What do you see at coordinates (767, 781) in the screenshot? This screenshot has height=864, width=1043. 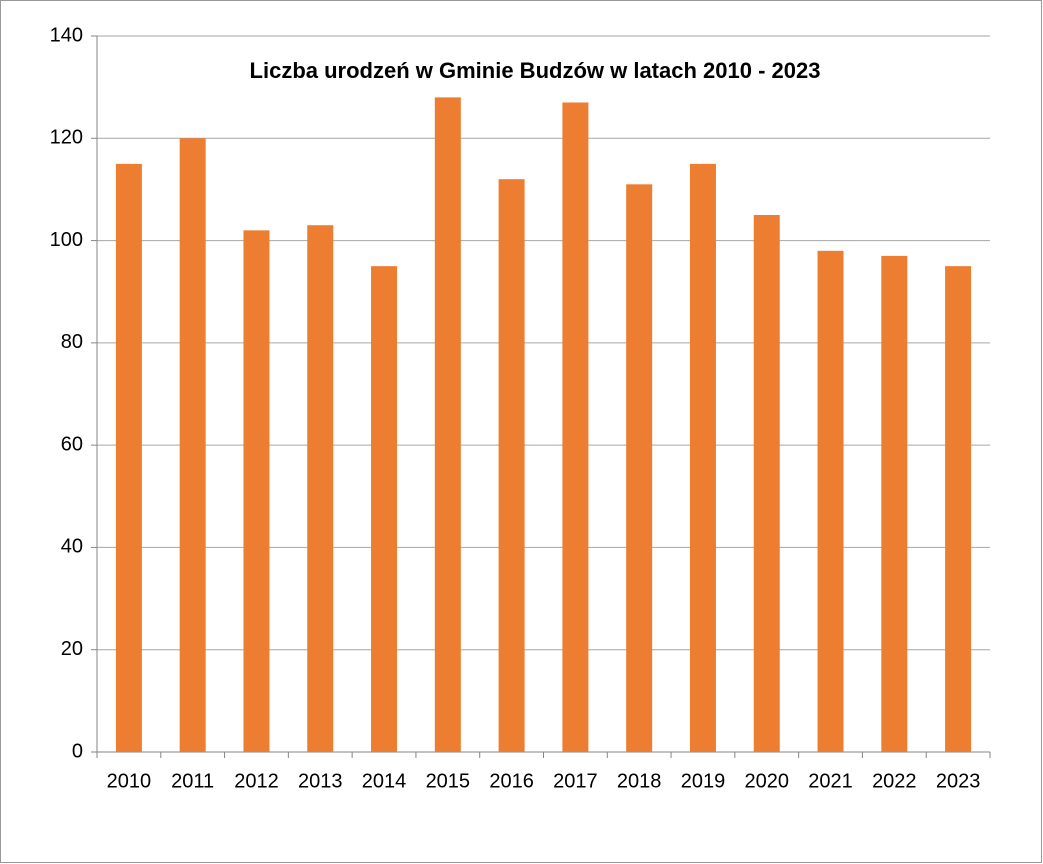 I see `x-tick-label: 2020` at bounding box center [767, 781].